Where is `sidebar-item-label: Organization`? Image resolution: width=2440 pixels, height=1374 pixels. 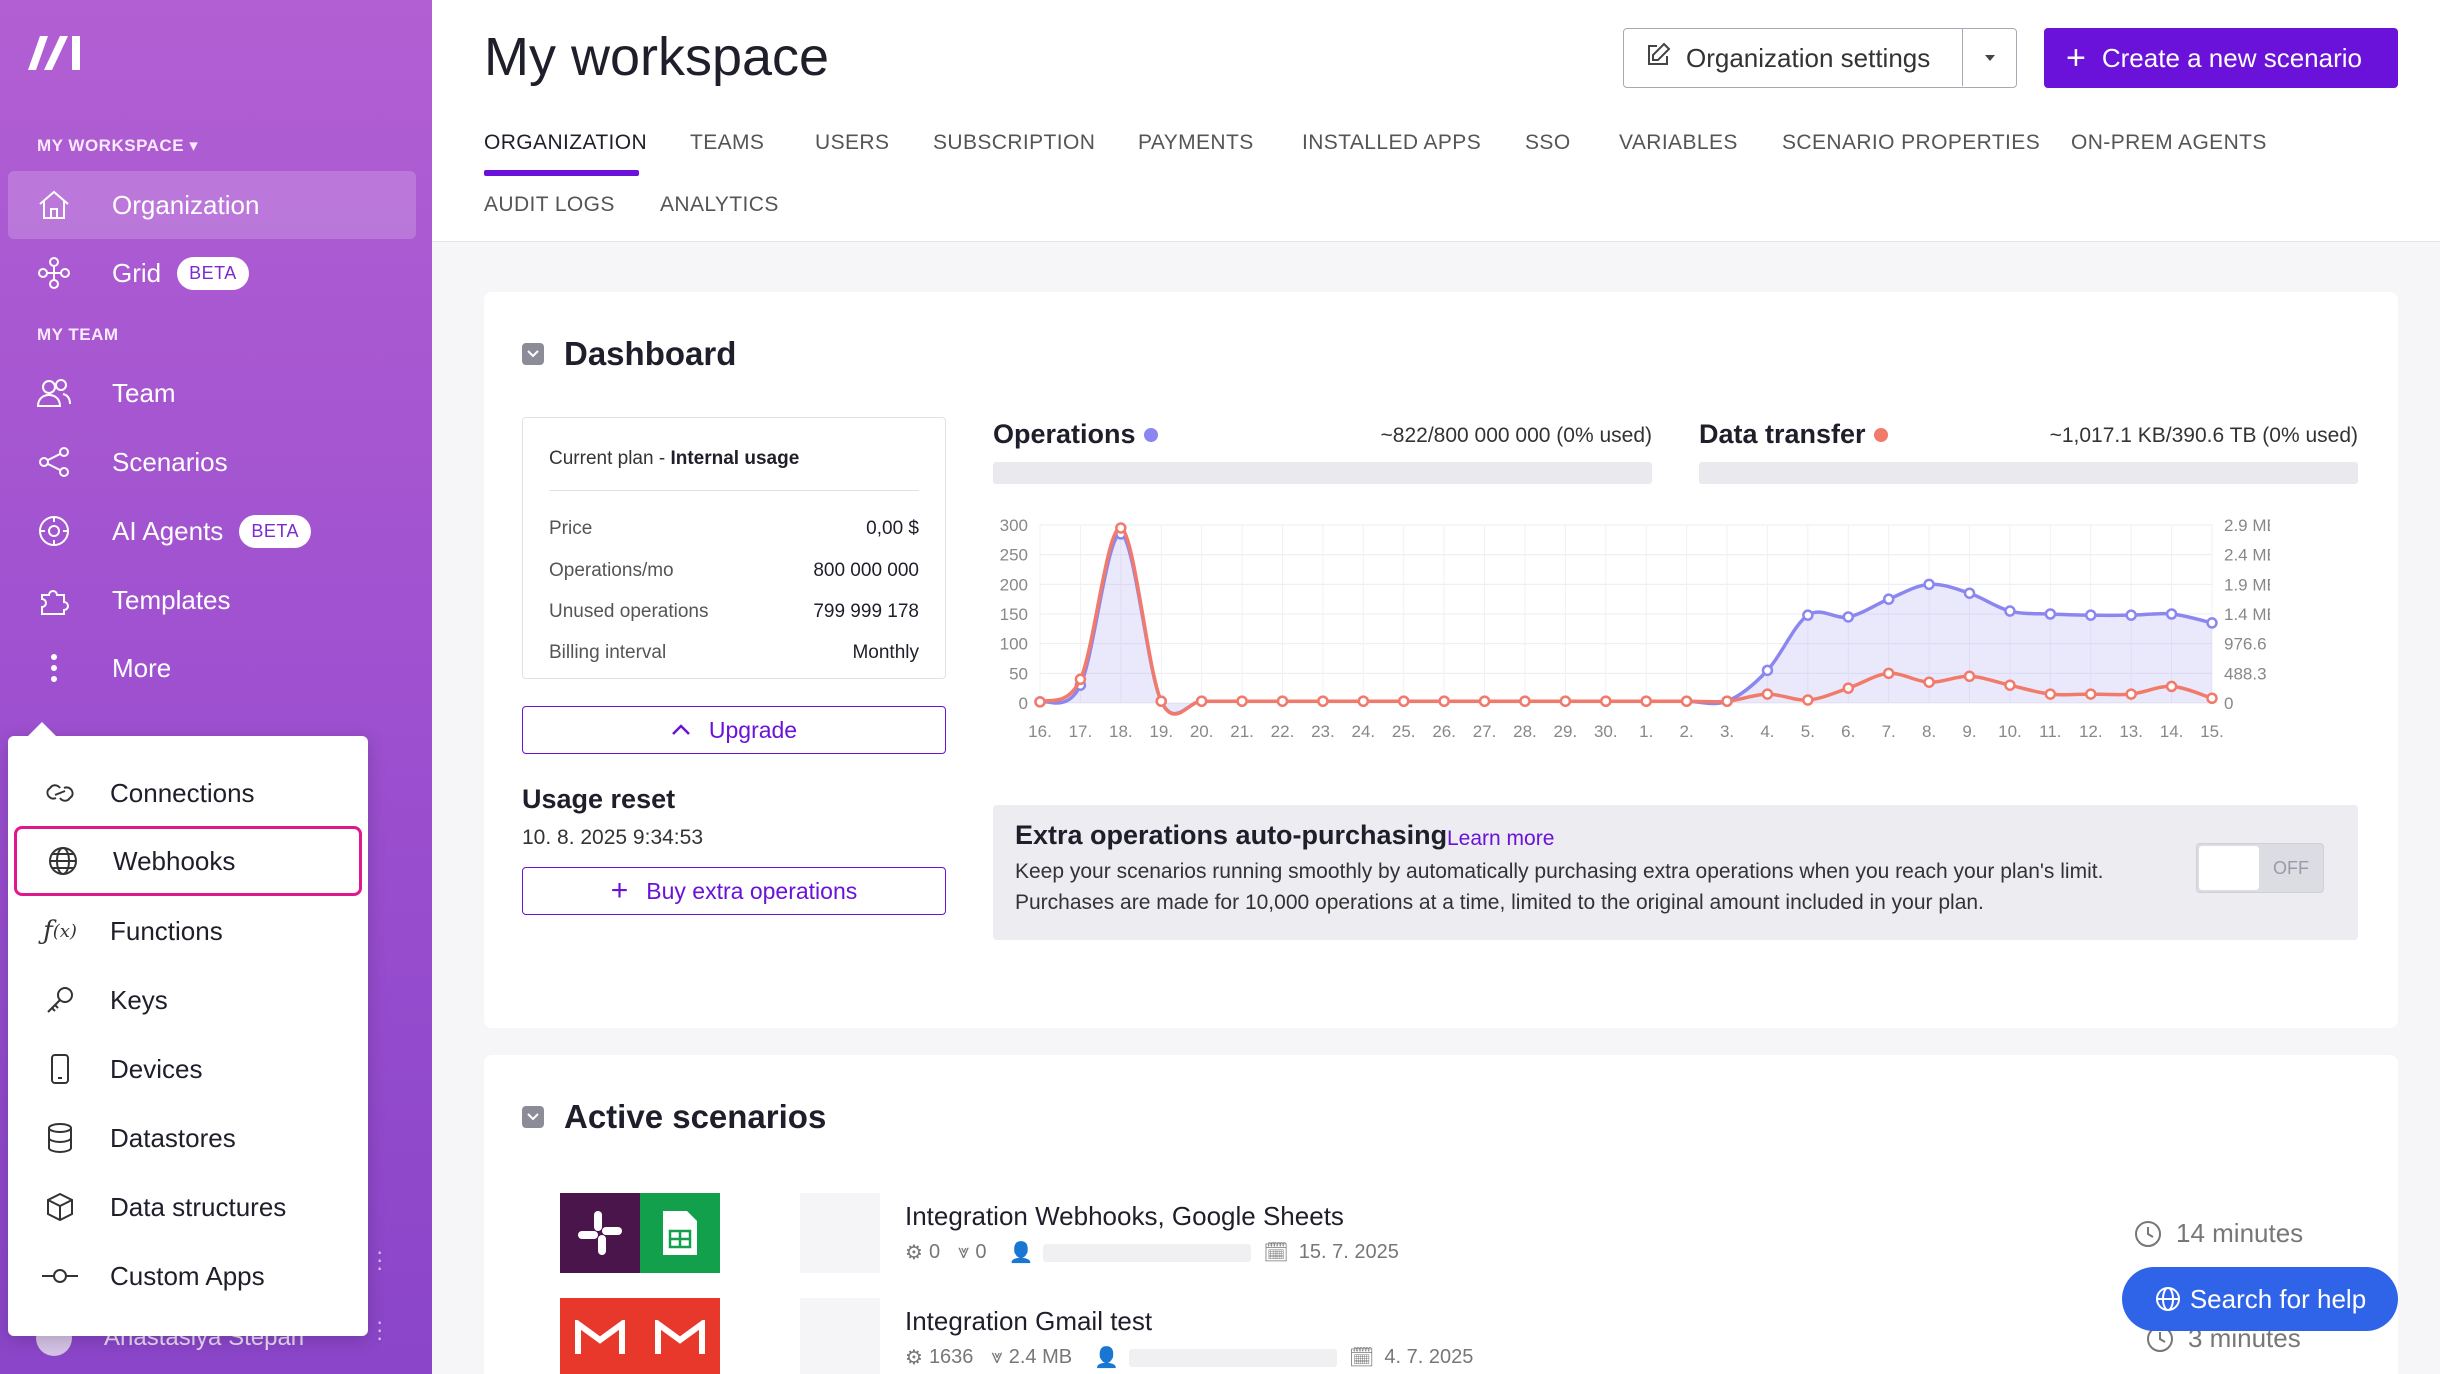
sidebar-item-label: Organization is located at coordinates (186, 204).